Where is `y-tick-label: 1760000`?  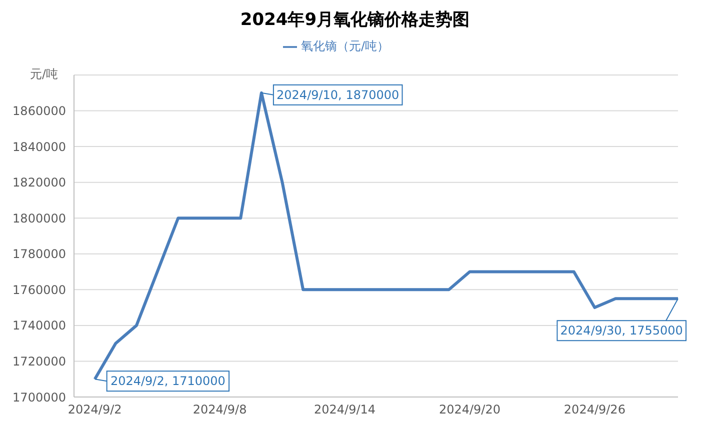 y-tick-label: 1760000 is located at coordinates (39, 289).